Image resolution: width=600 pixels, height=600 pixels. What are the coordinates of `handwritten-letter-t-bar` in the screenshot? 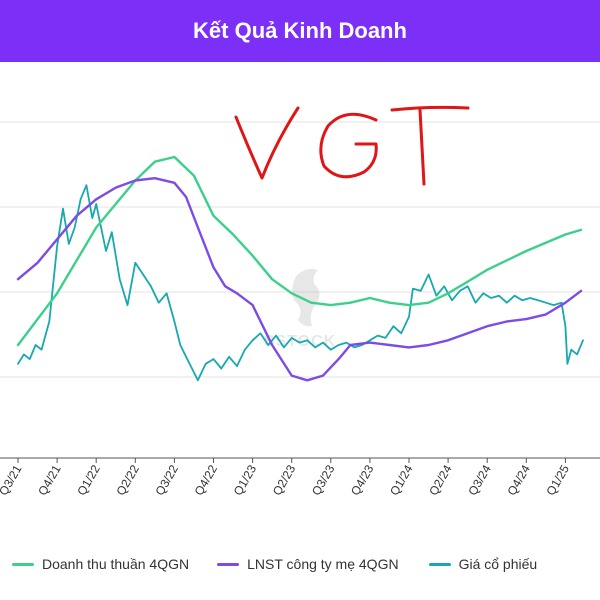 It's located at (430, 108).